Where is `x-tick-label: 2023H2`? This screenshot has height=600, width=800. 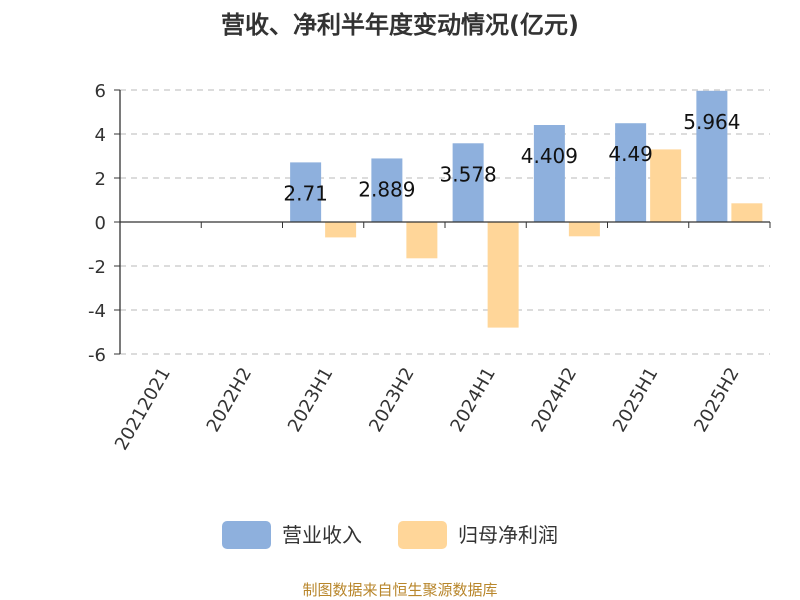
x-tick-label: 2023H2 is located at coordinates (392, 400).